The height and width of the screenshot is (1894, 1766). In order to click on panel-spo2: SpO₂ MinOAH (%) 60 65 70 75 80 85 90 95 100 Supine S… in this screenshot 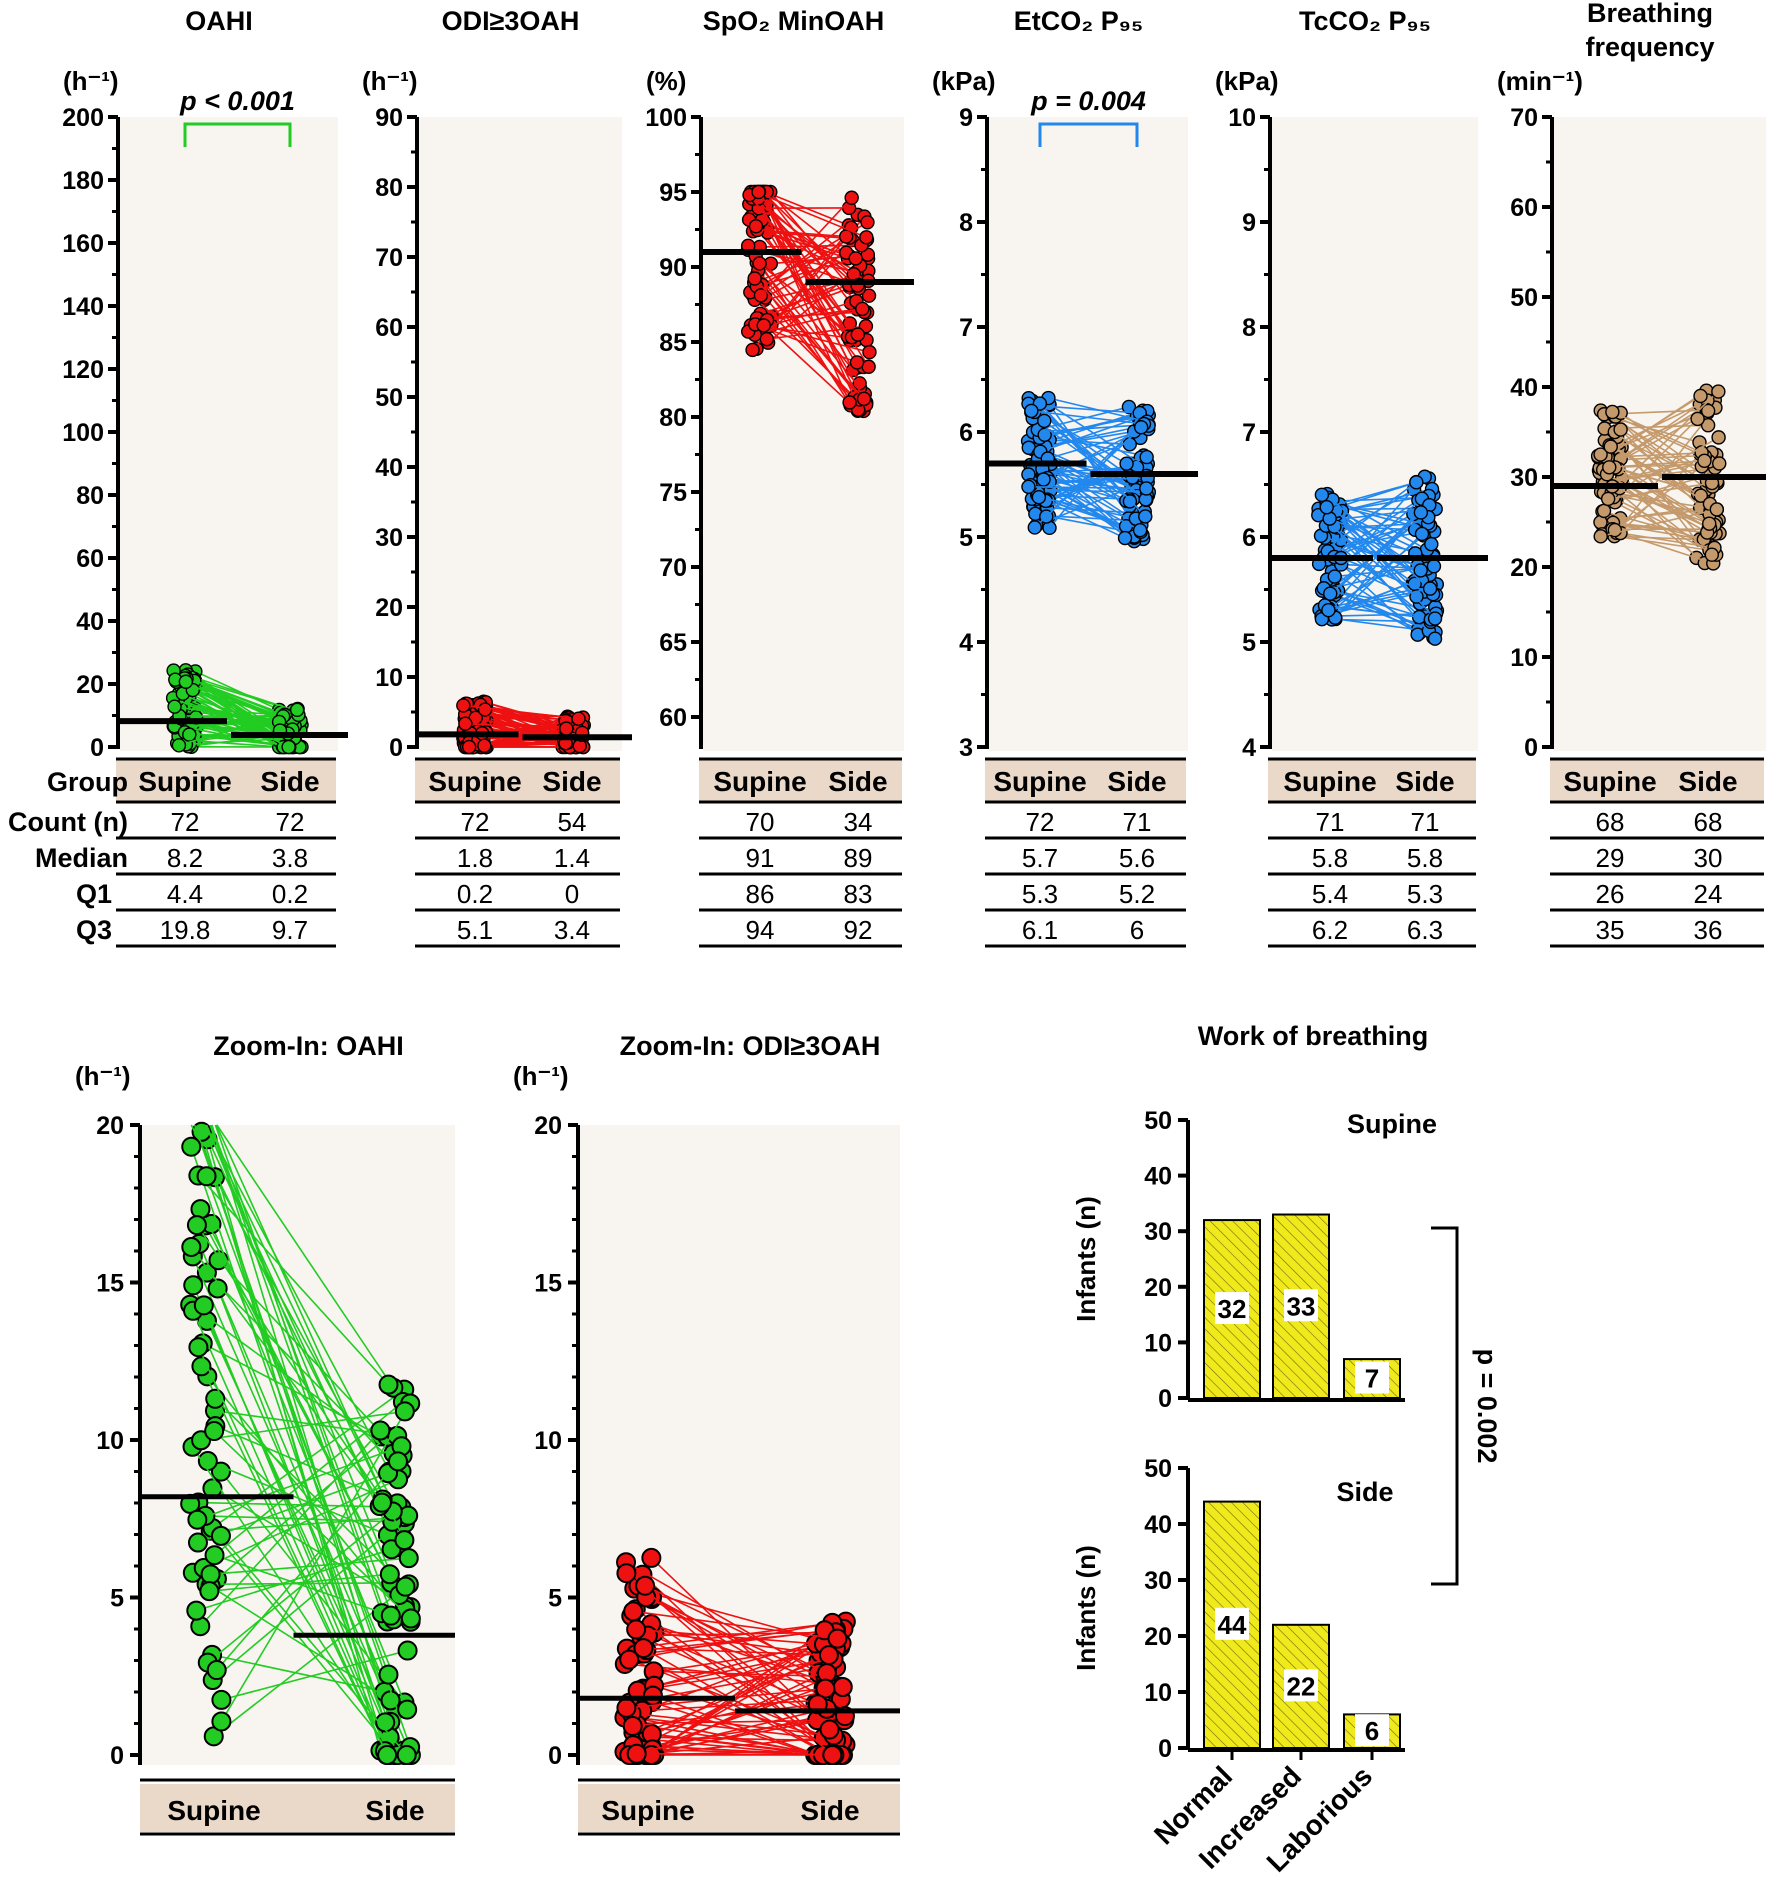, I will do `click(779, 477)`.